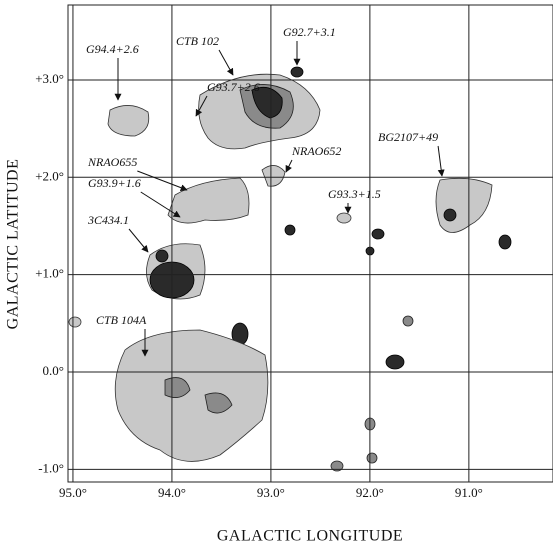 The image size is (553, 547). I want to click on x-tick-label: 92.0°, so click(370, 492).